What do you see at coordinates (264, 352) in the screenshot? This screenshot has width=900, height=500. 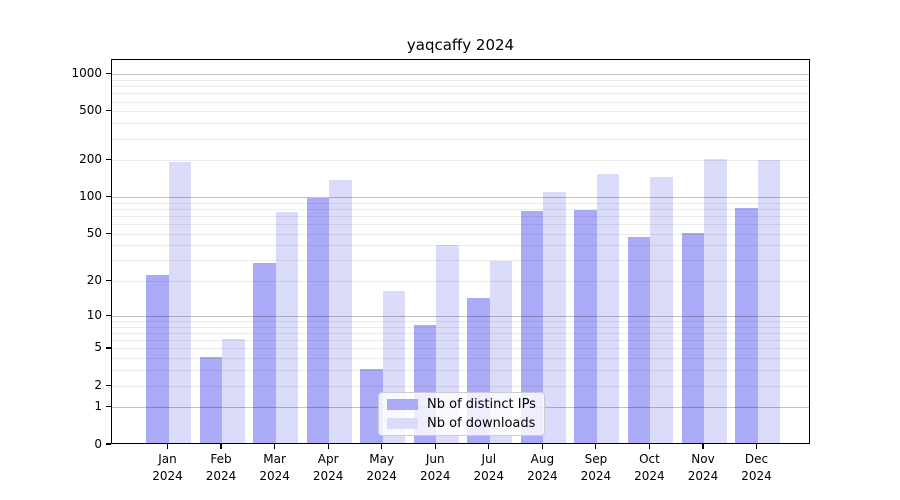 I see `bar-nb-of-distinct-ips-mar` at bounding box center [264, 352].